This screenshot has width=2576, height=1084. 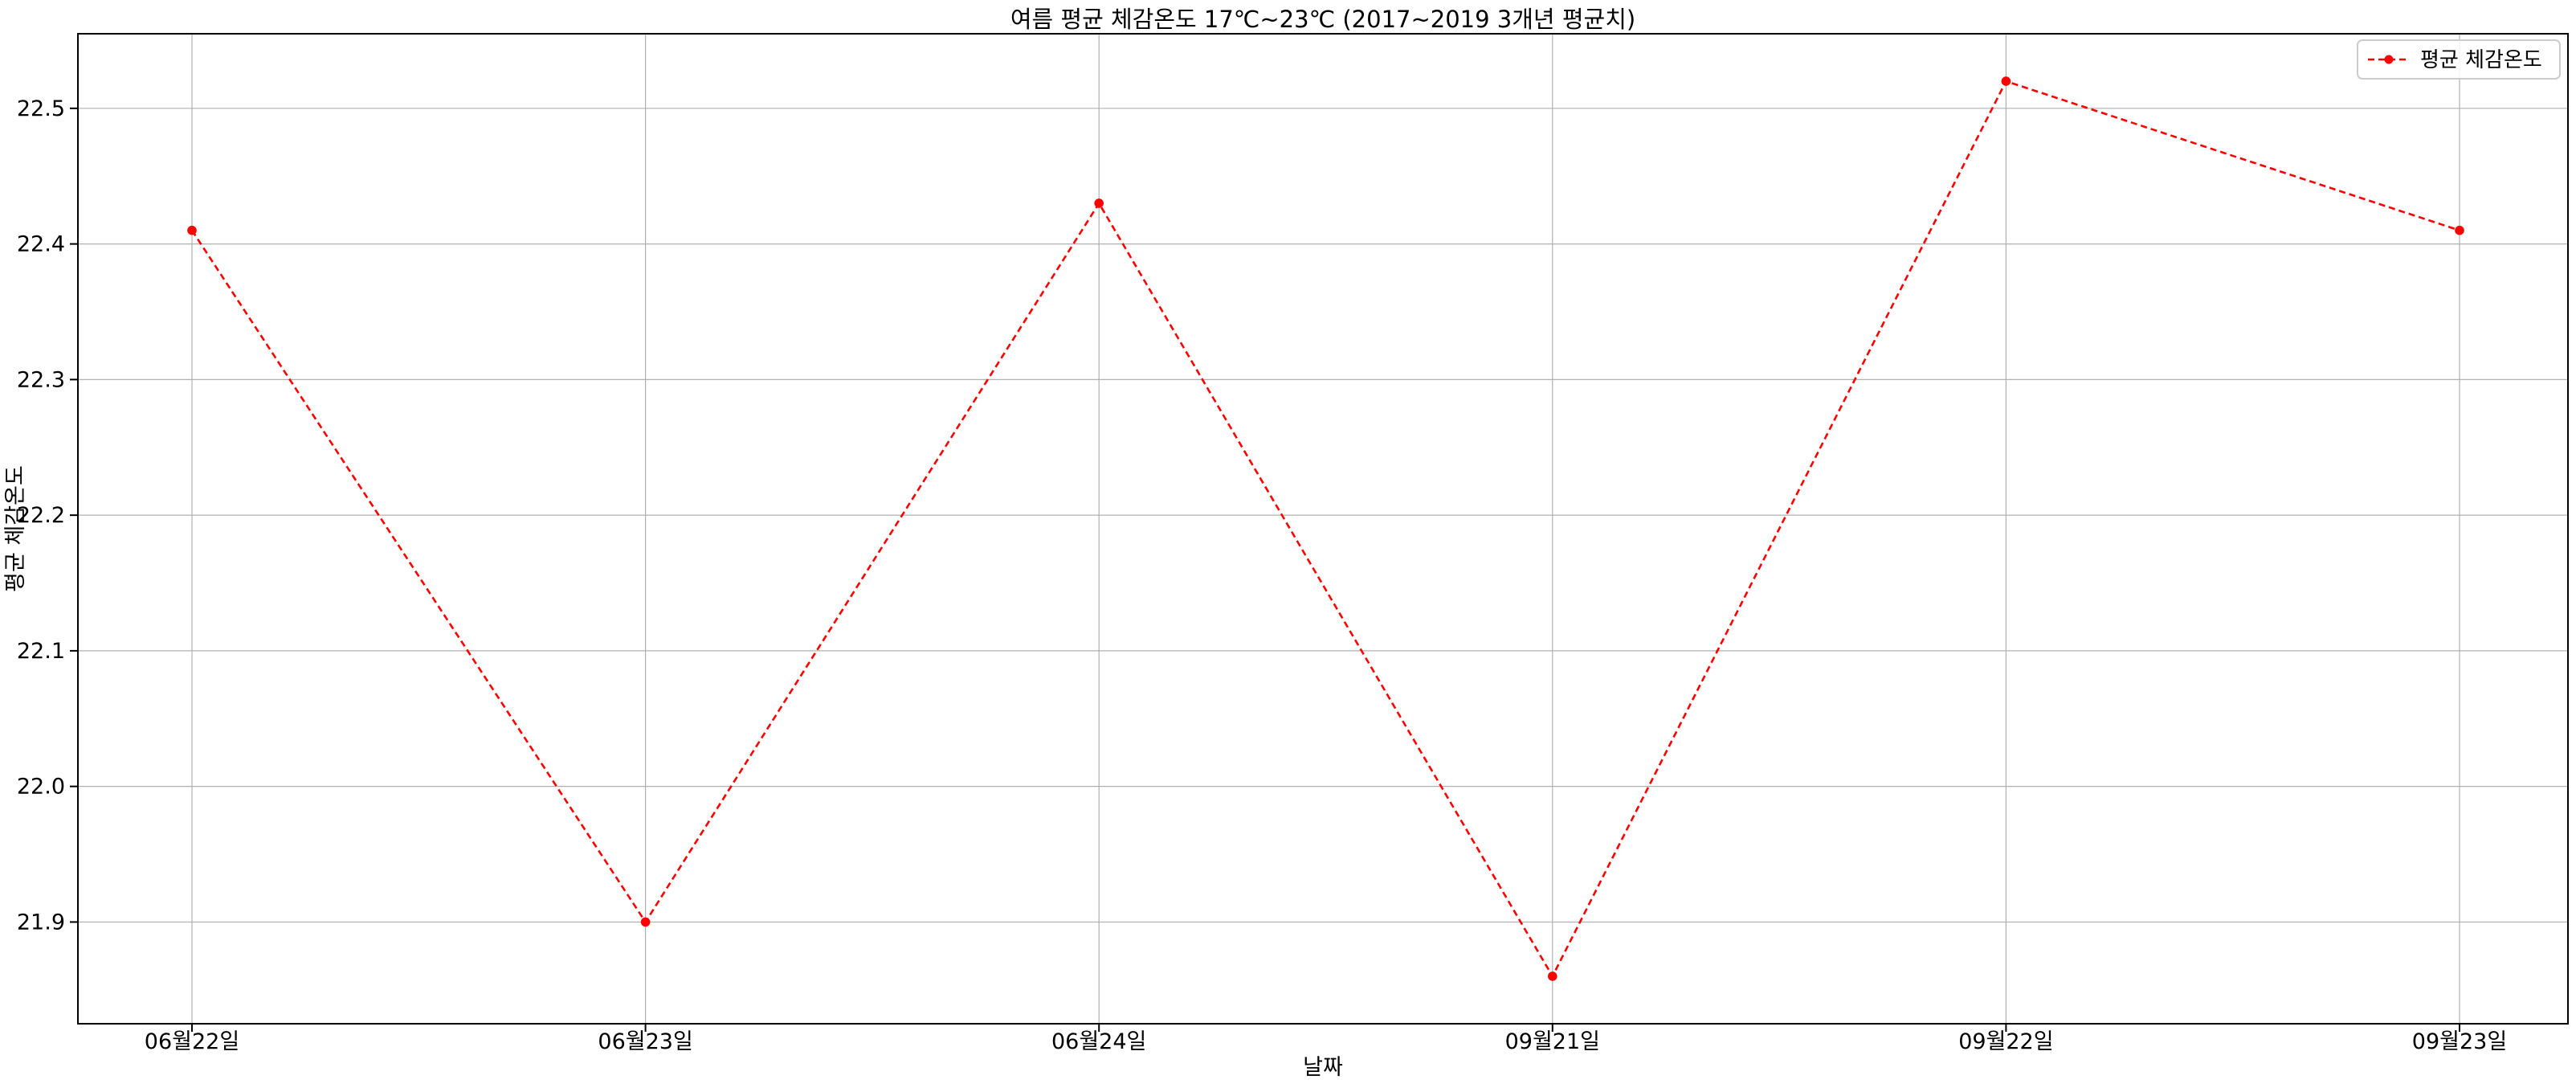 What do you see at coordinates (2481, 60) in the screenshot?
I see `legend-label-series-0: 평균 체감온도` at bounding box center [2481, 60].